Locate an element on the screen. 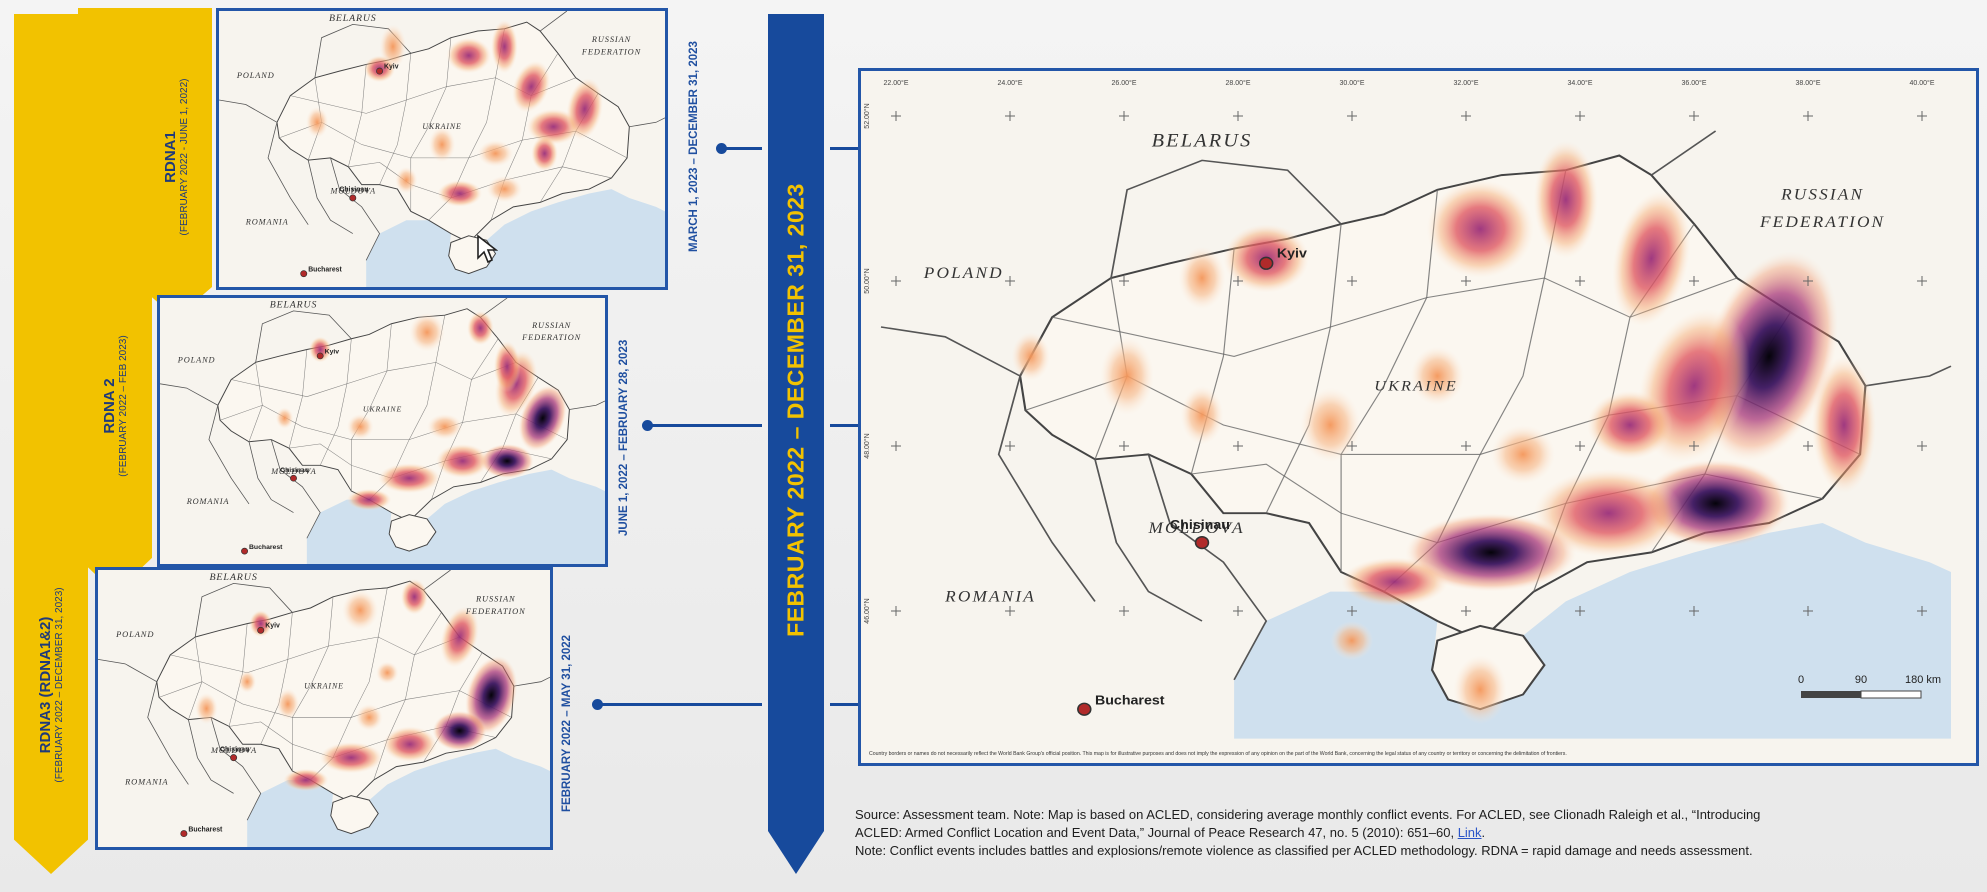  longitude-label: 38.00°E is located at coordinates (1808, 83).